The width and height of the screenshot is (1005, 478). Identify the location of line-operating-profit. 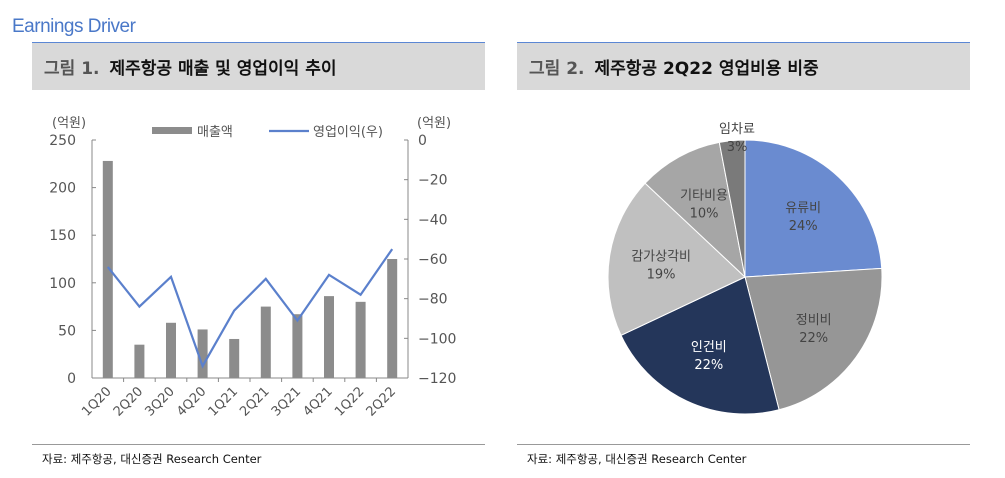
(250, 308).